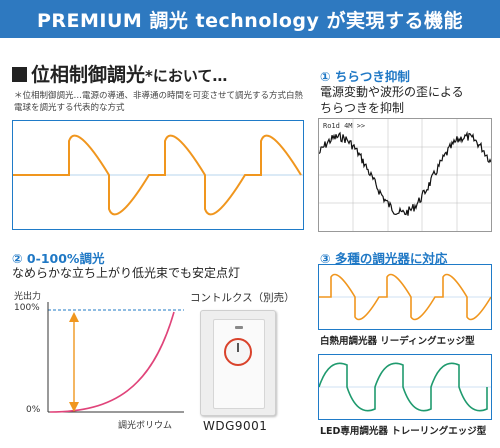 This screenshot has width=500, height=448. I want to click on leading-edge-panel, so click(405, 297).